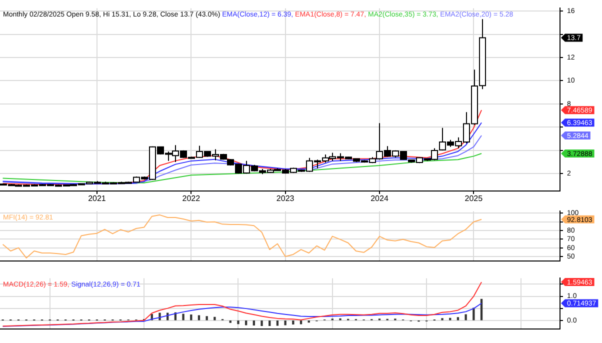  What do you see at coordinates (191, 199) in the screenshot?
I see `x-tick-label: 2022` at bounding box center [191, 199].